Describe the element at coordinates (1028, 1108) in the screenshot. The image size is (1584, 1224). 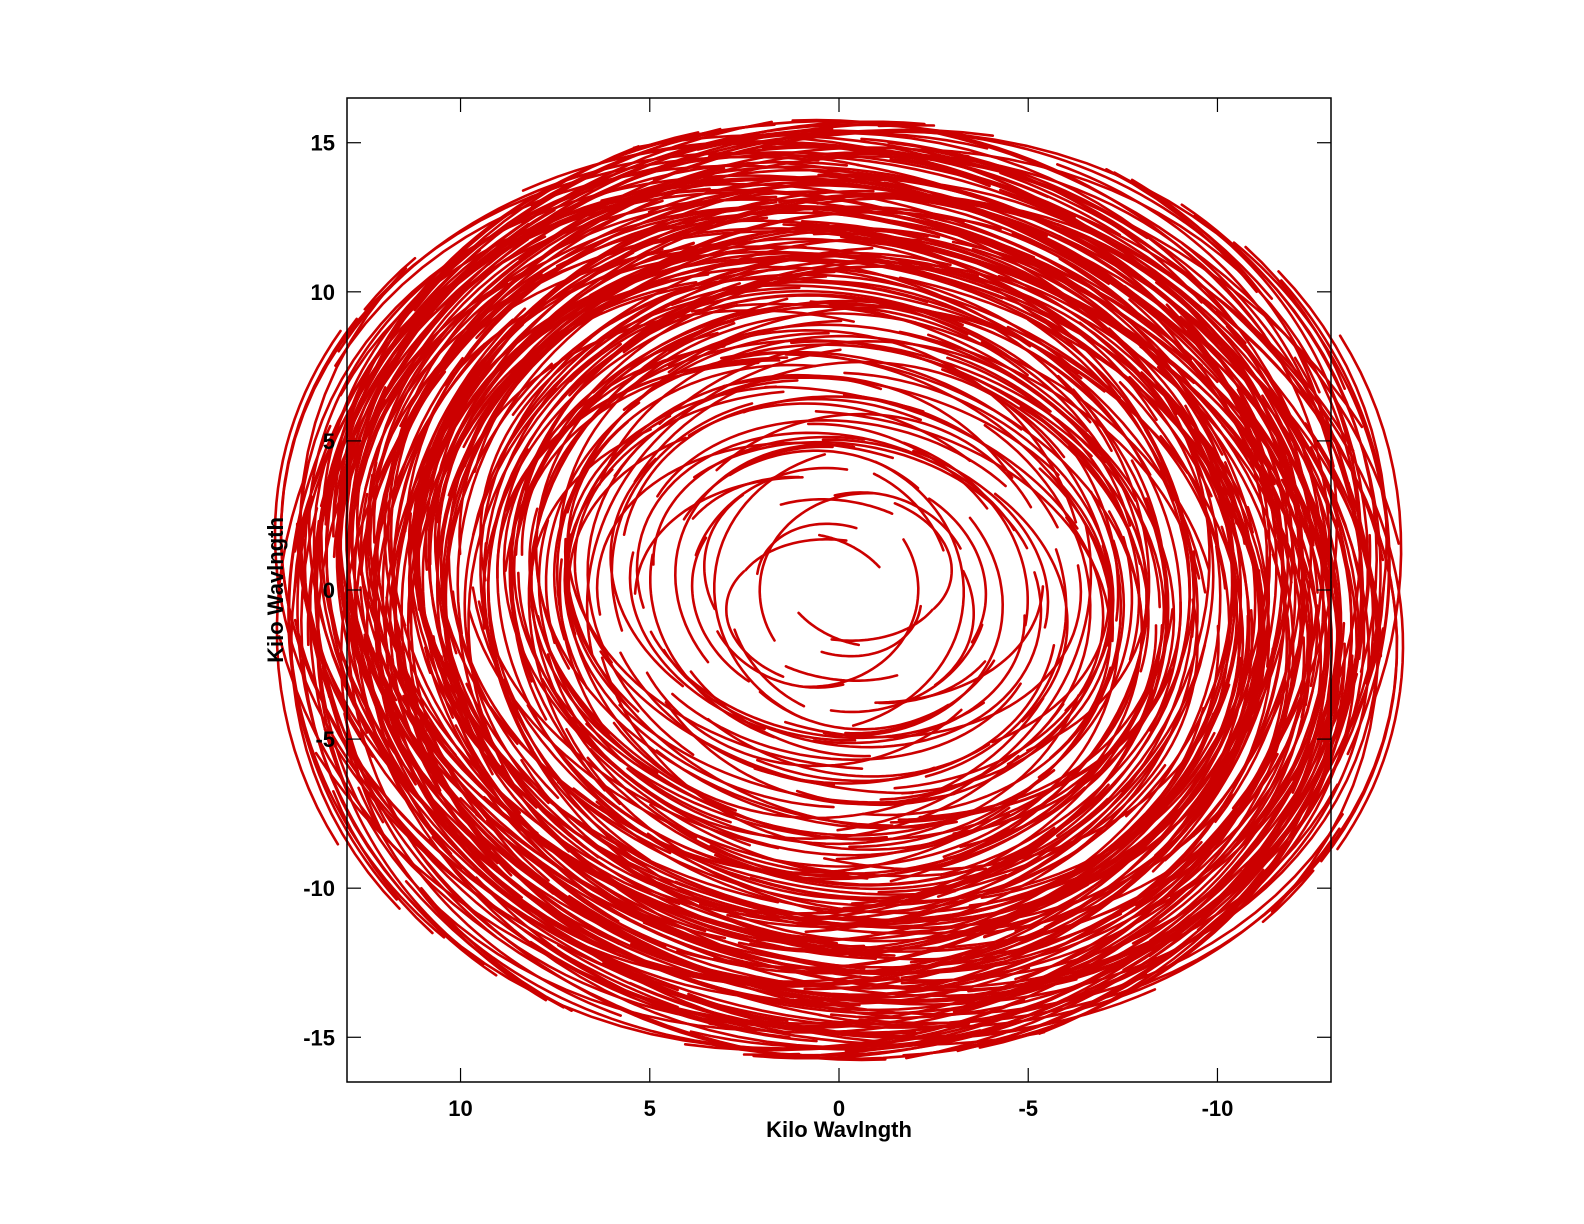
I see `x-tick-label: -5` at that location.